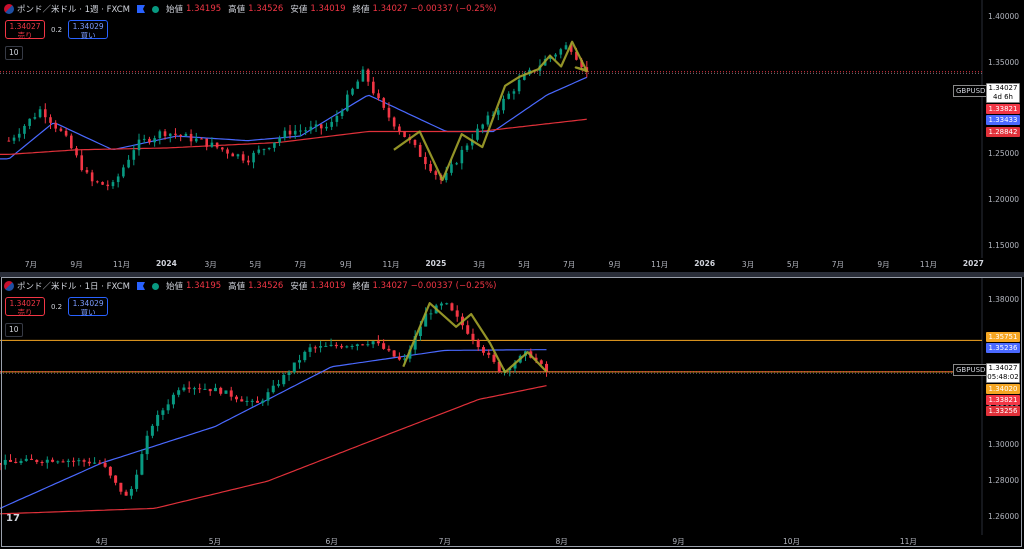  I want to click on close-value: 1.34027, so click(390, 9).